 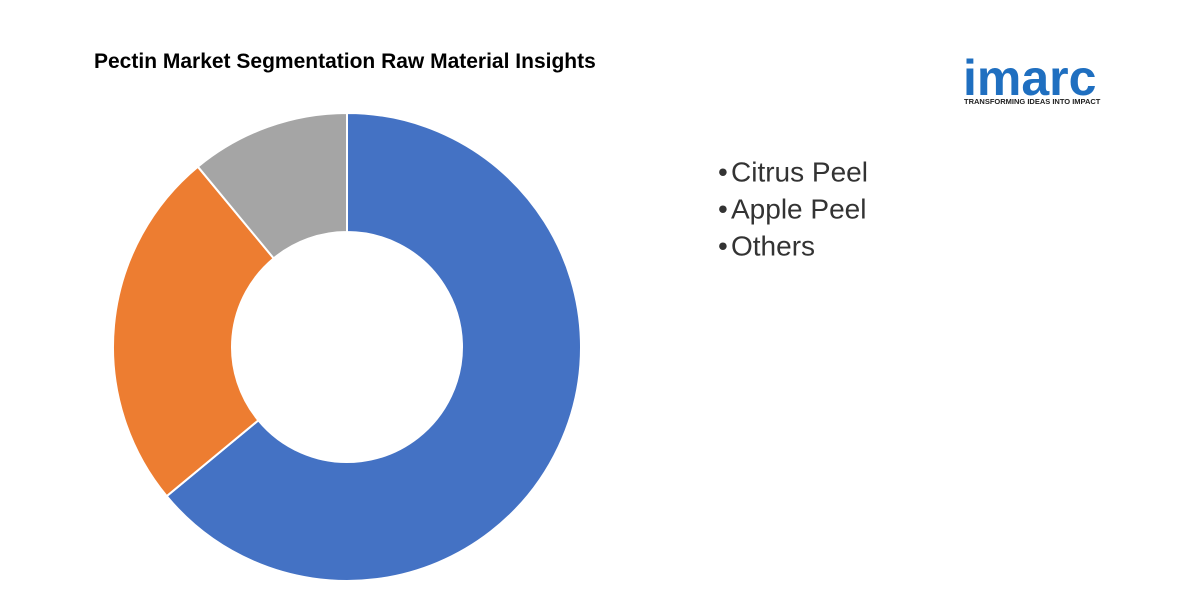 I want to click on logo-name: imarc, so click(x=1029, y=78).